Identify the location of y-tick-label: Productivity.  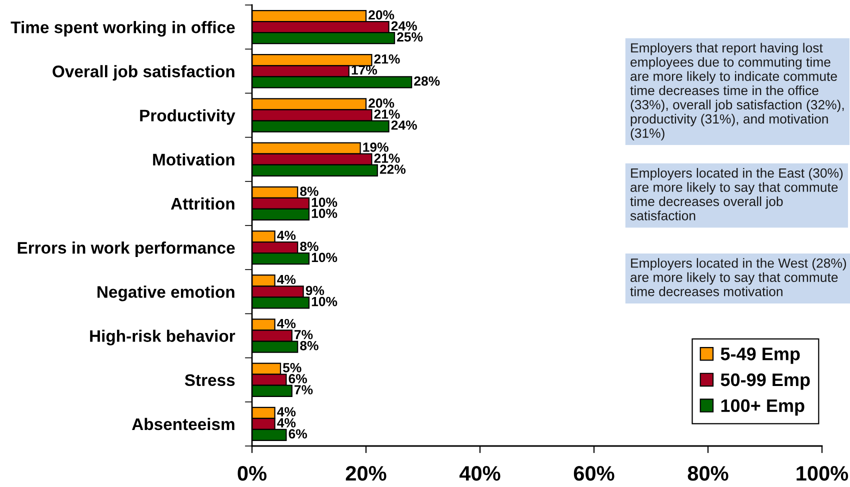
(188, 117).